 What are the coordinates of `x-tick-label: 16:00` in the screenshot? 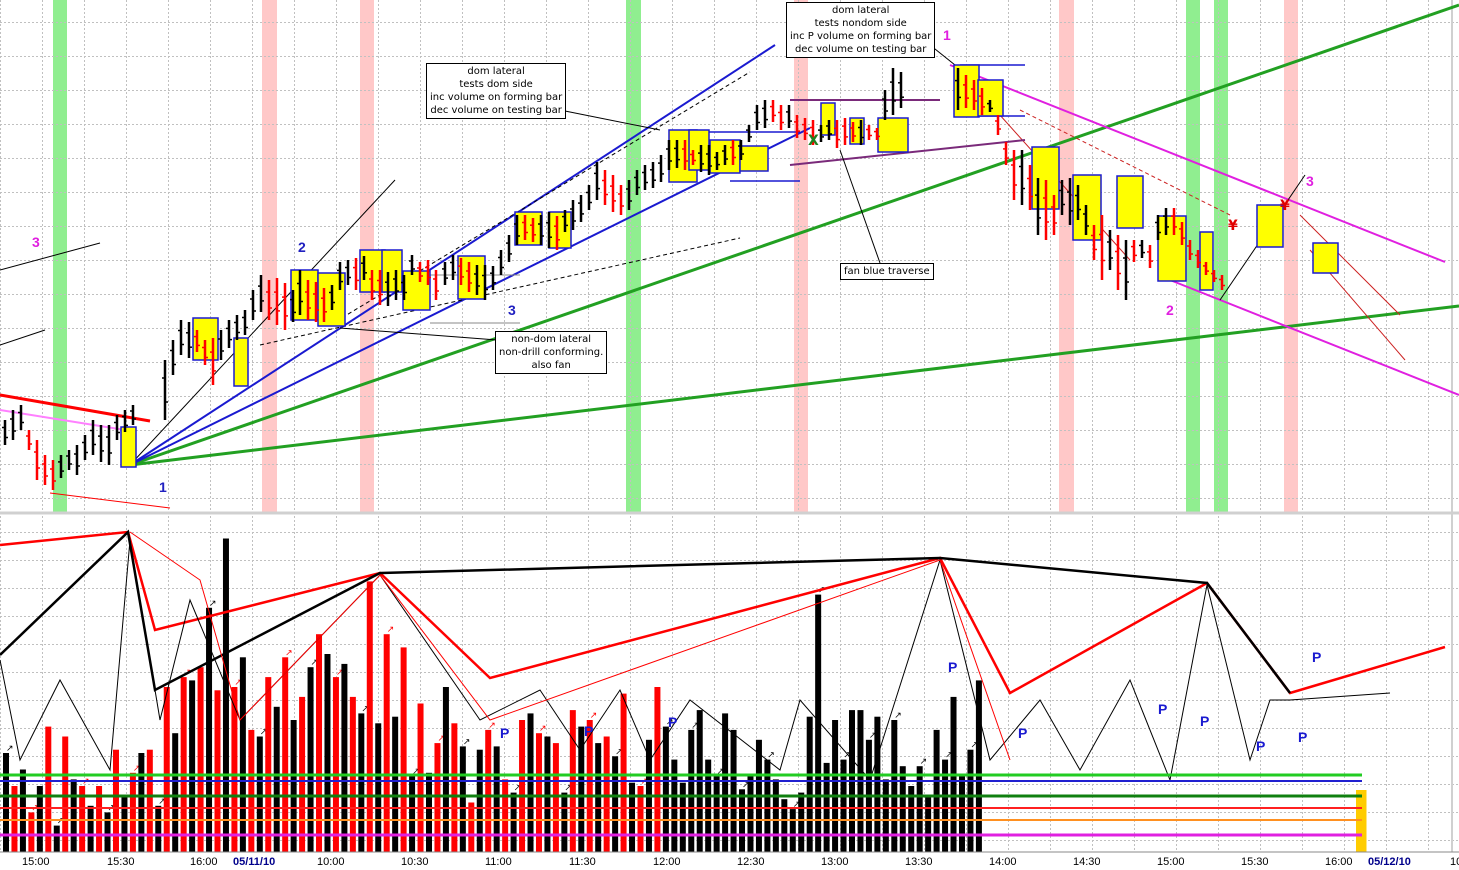 It's located at (1339, 862).